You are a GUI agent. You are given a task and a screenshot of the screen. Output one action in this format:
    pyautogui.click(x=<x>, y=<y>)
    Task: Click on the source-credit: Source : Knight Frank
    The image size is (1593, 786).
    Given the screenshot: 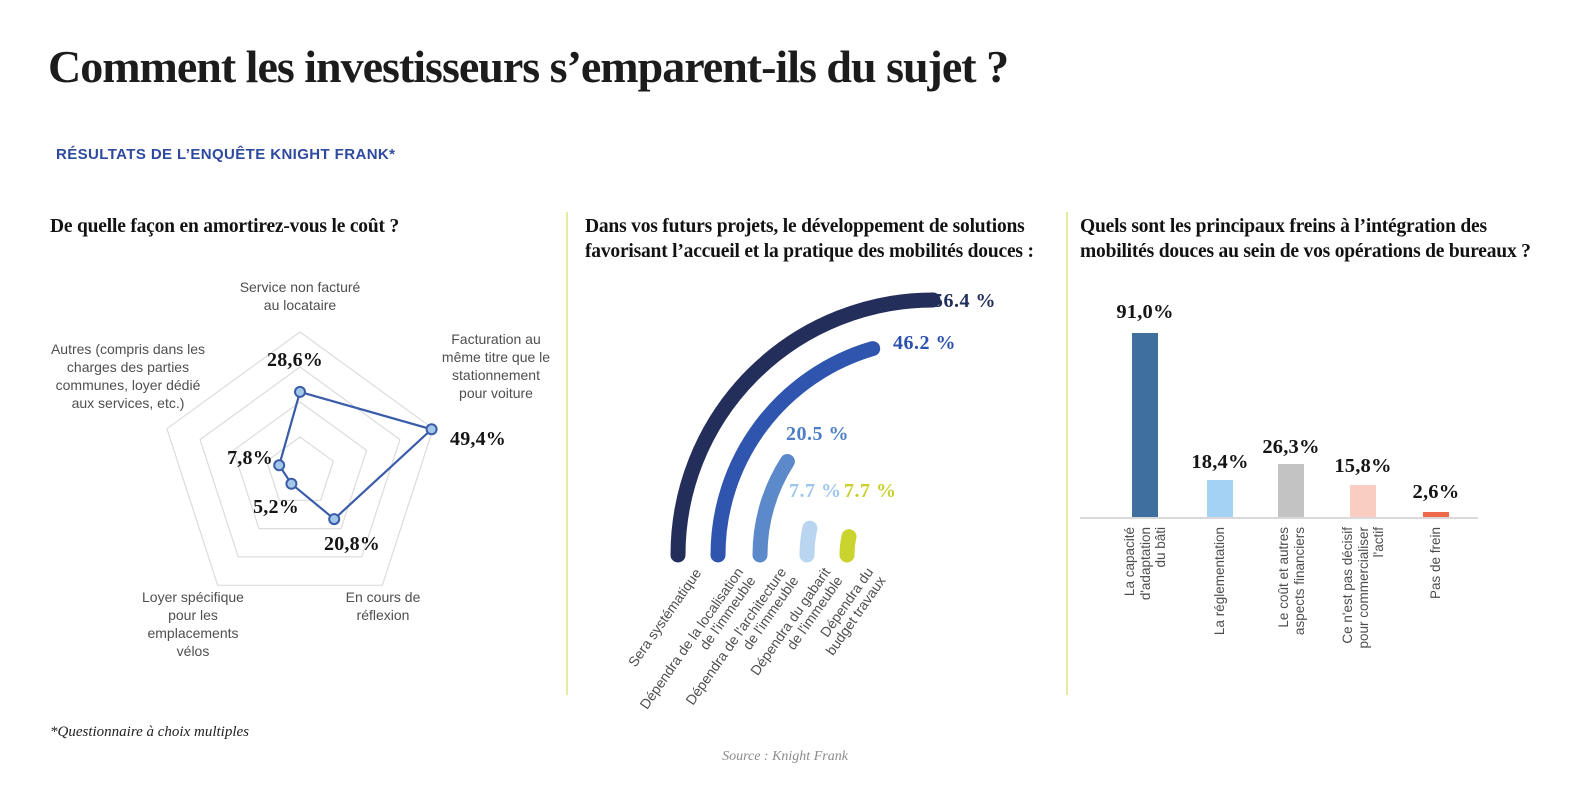 What is the action you would take?
    pyautogui.click(x=785, y=756)
    